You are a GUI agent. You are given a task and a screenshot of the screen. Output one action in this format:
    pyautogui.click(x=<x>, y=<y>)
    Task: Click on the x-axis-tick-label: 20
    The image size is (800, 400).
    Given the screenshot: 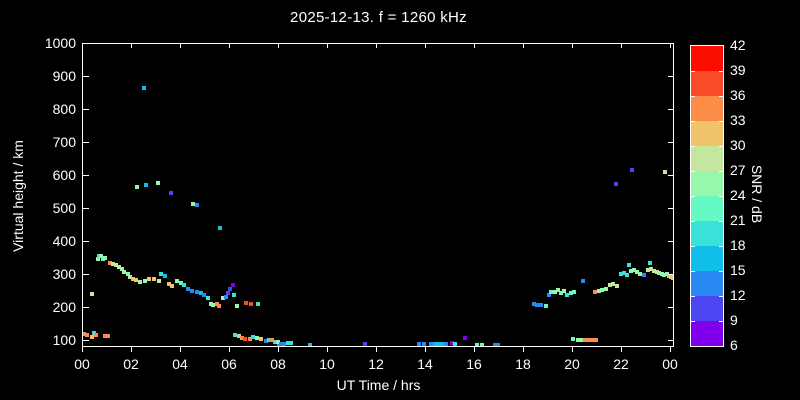 What is the action you would take?
    pyautogui.click(x=572, y=364)
    